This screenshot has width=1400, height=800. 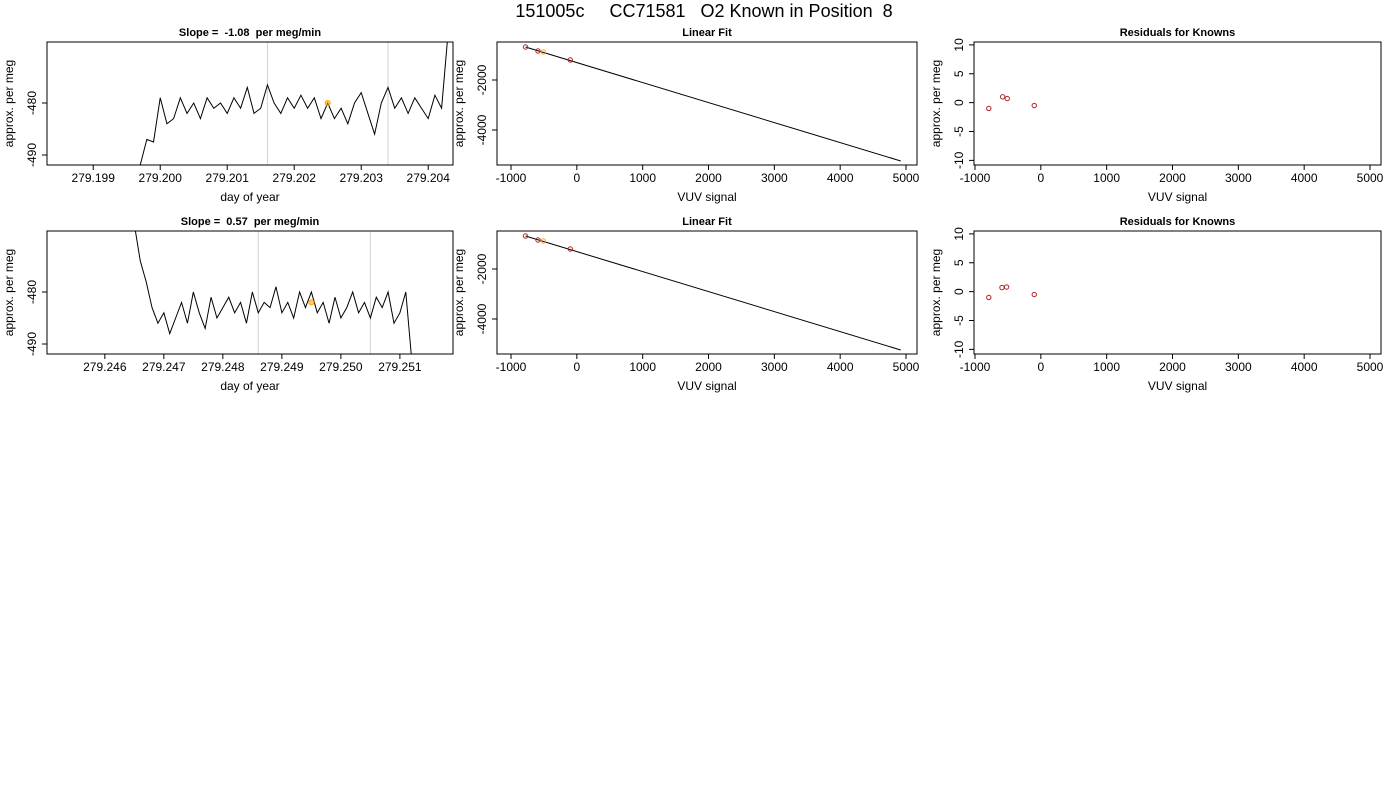 I want to click on x-tick-label: 279.199, so click(x=94, y=178).